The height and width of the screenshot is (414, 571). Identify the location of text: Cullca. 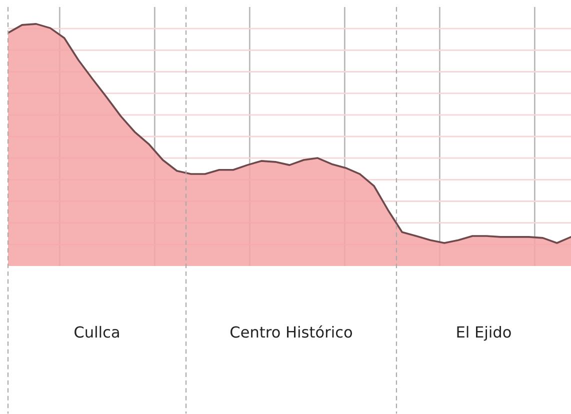
(96, 332).